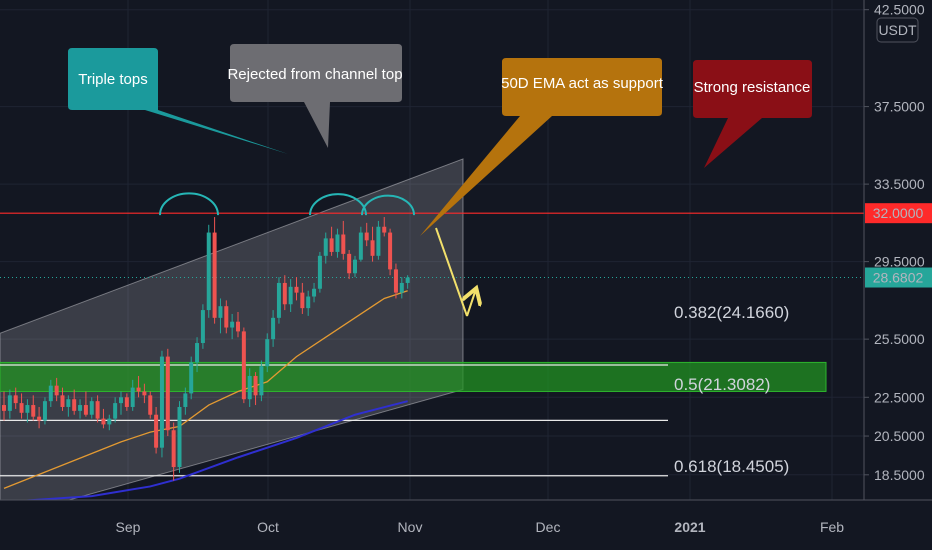  Describe the element at coordinates (178, 101) in the screenshot. I see `callout-triple-tops: Triple tops` at that location.